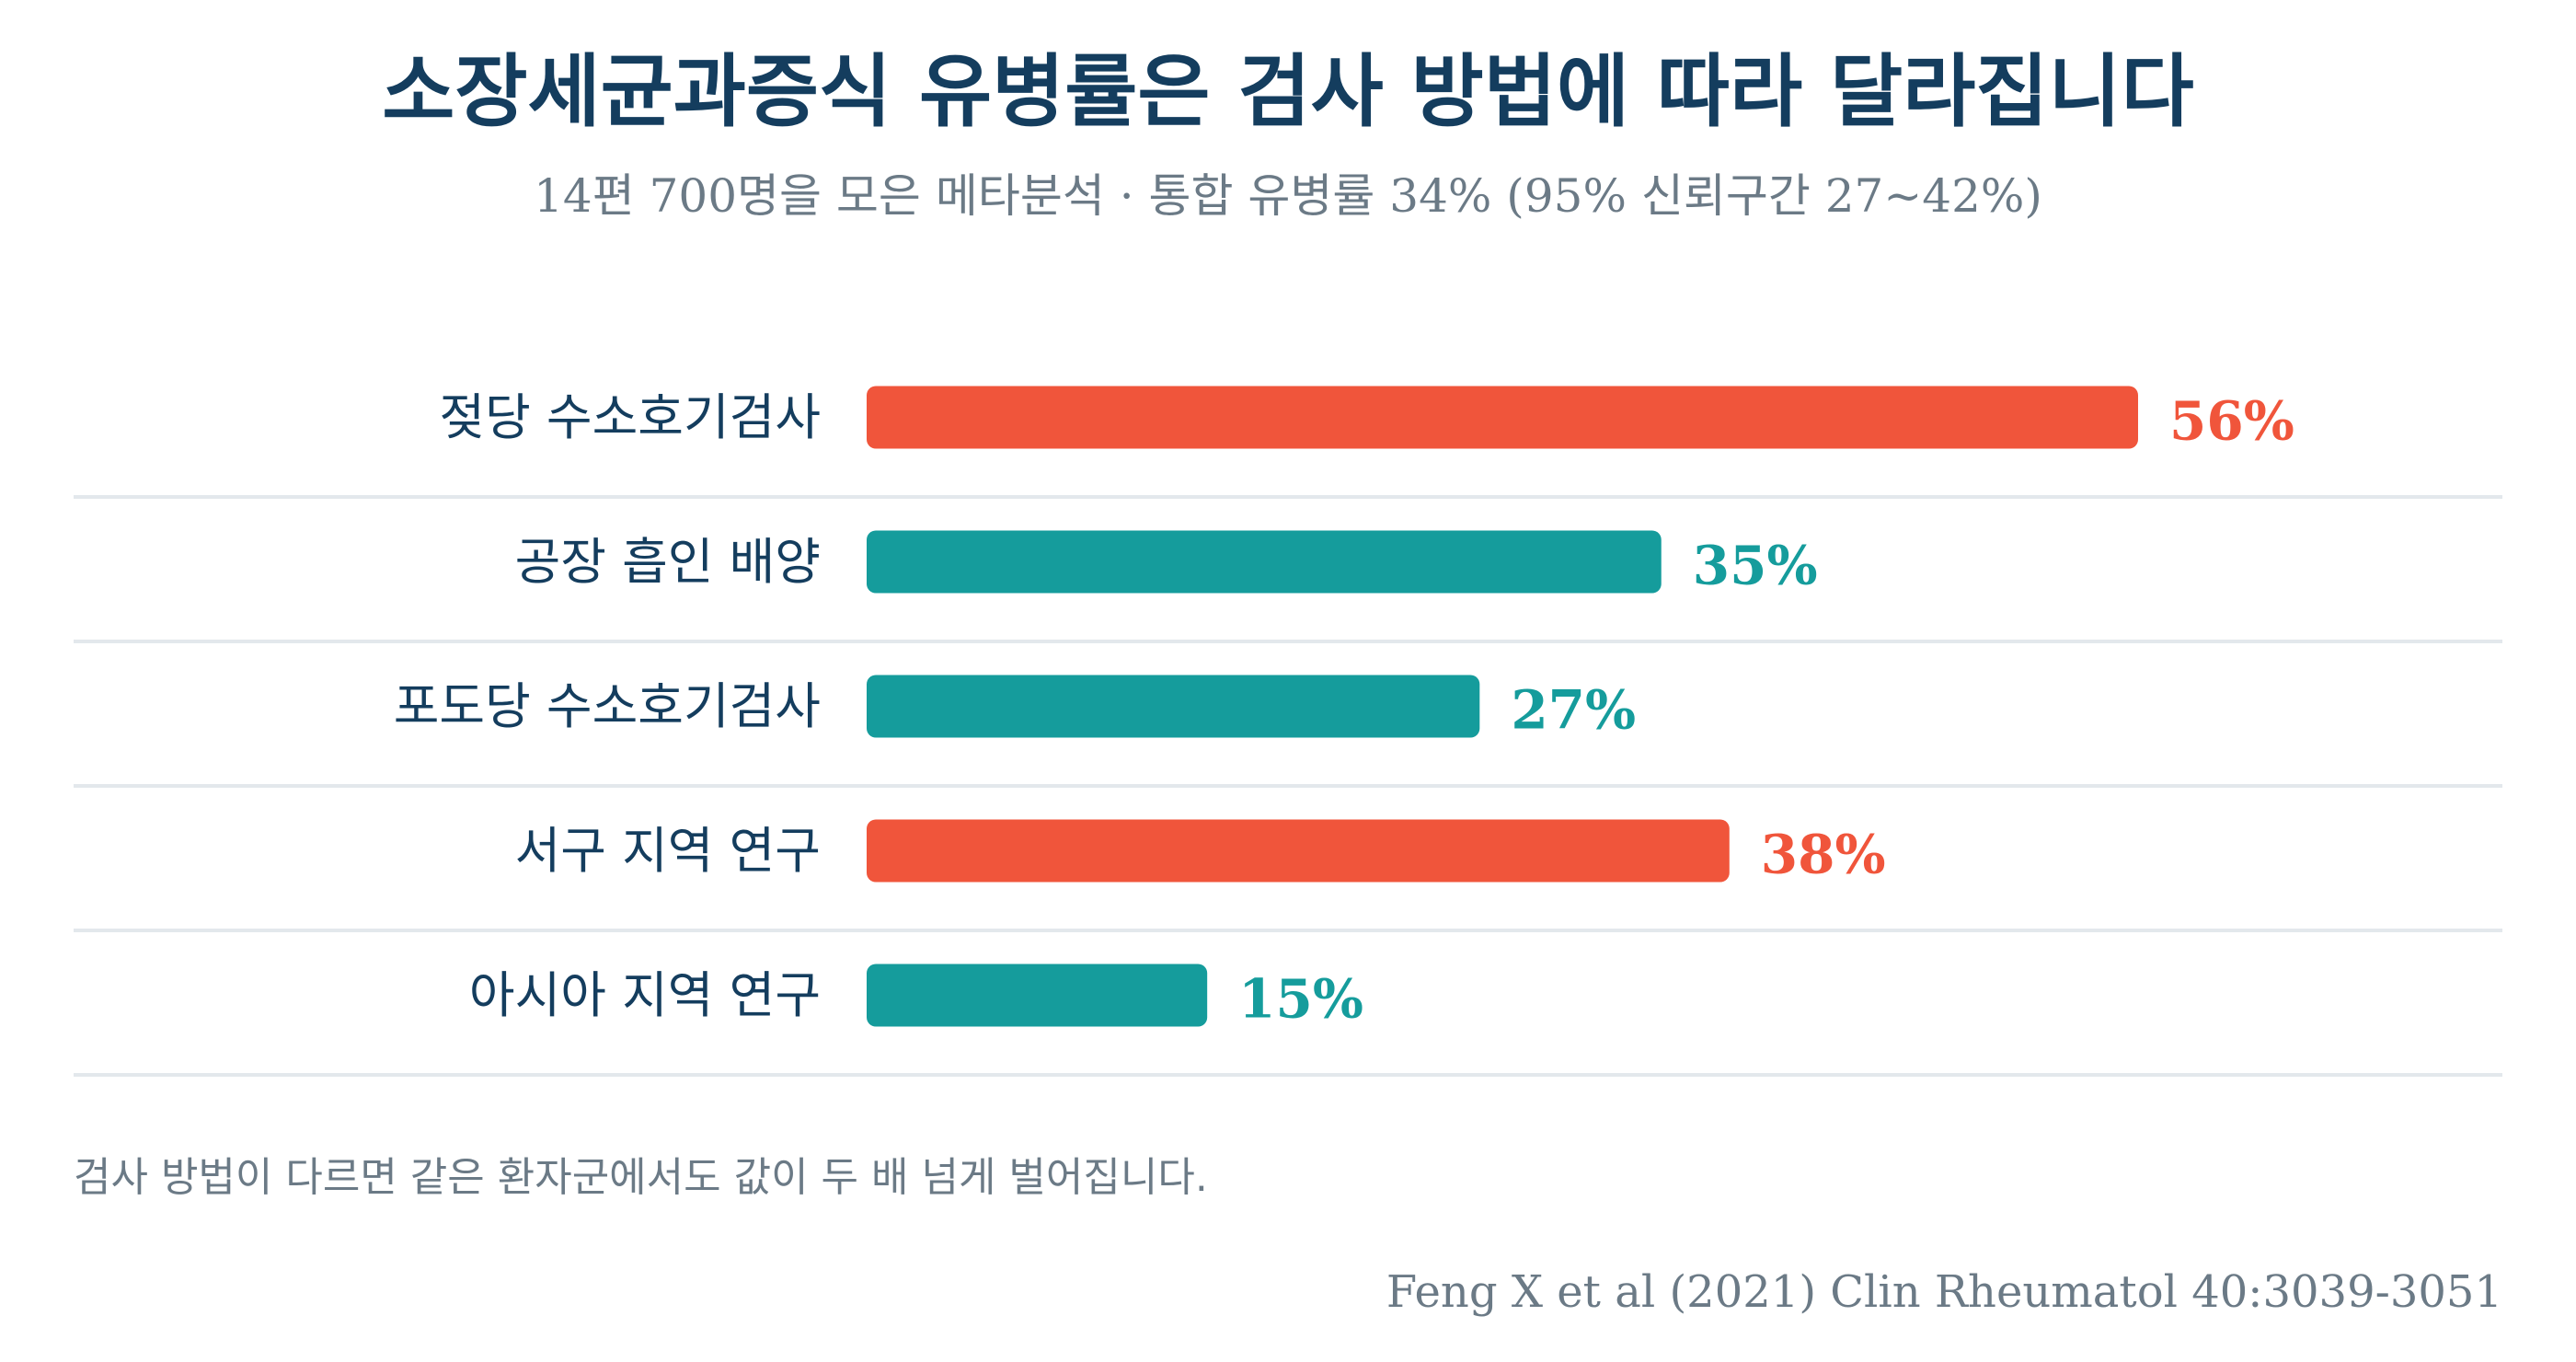  Describe the element at coordinates (1823, 855) in the screenshot. I see `value-label: 38%` at that location.